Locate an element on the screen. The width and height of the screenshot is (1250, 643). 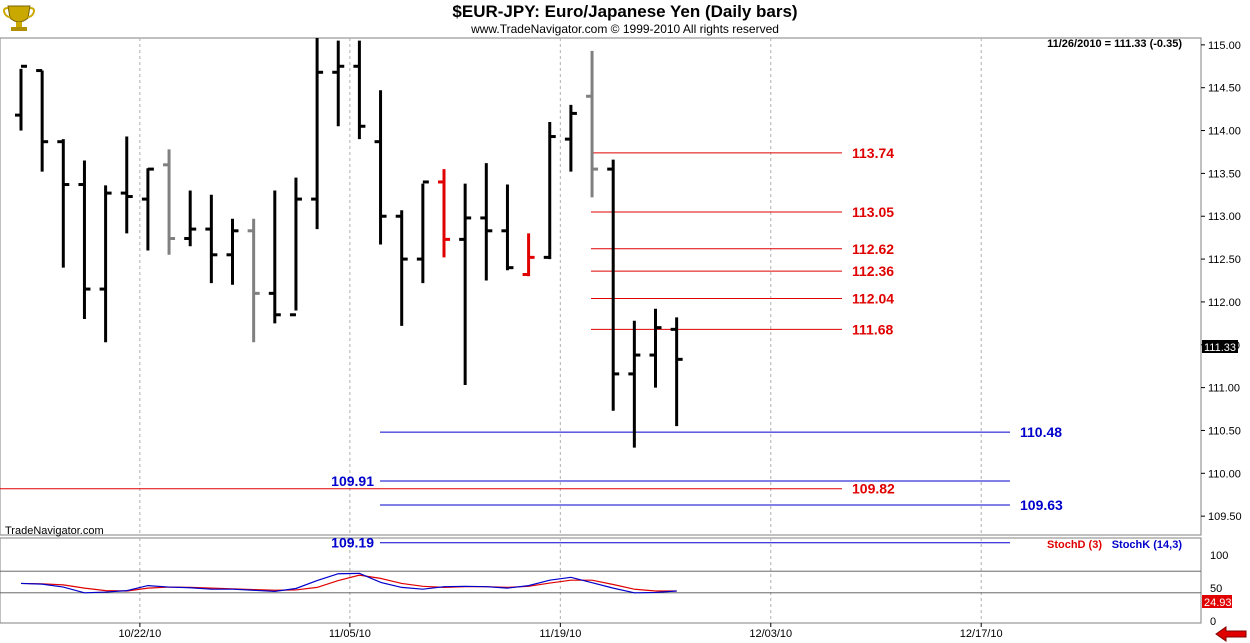
y-tick-label: 111.00 is located at coordinates (1224, 389).